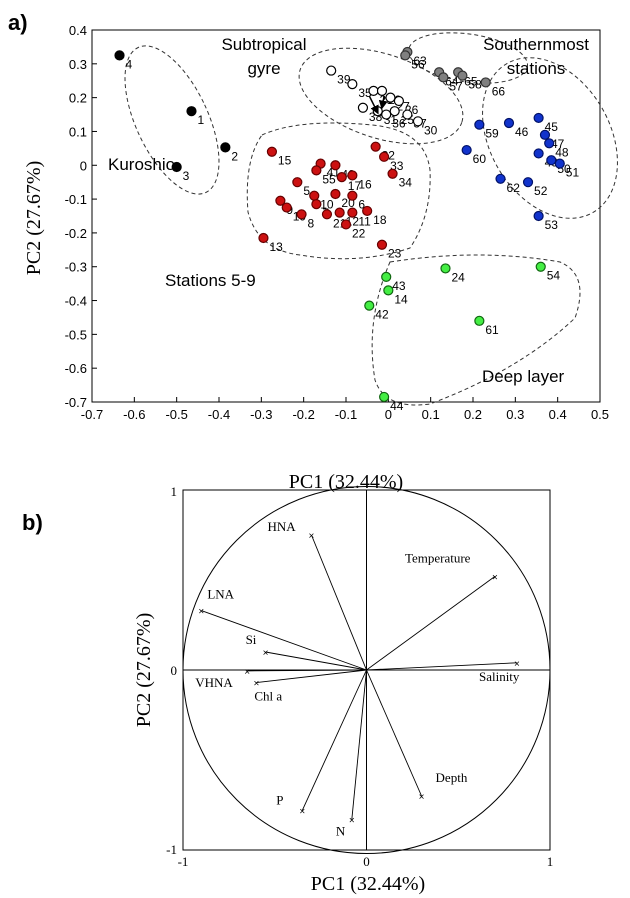 This screenshot has height=898, width=630. I want to click on y-axis-title-a: PC2 (27.67%), so click(34, 218).